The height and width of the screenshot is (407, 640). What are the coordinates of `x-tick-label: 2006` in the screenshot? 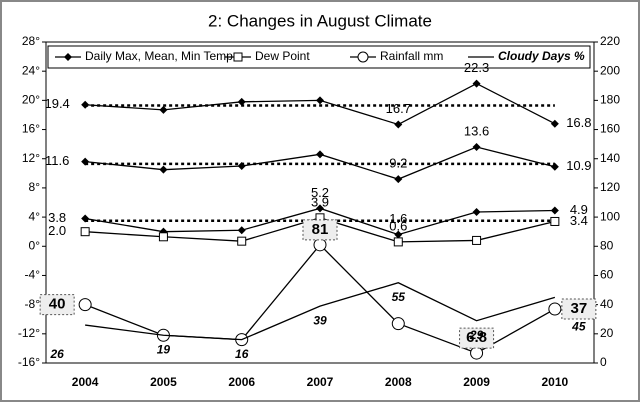 It's located at (241, 382).